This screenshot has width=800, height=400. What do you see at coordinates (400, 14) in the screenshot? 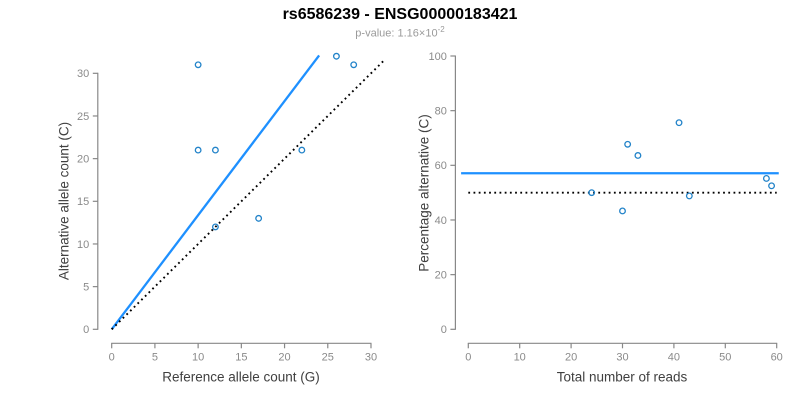
I see `page-title: rs6586239 - ENSG00000183421` at bounding box center [400, 14].